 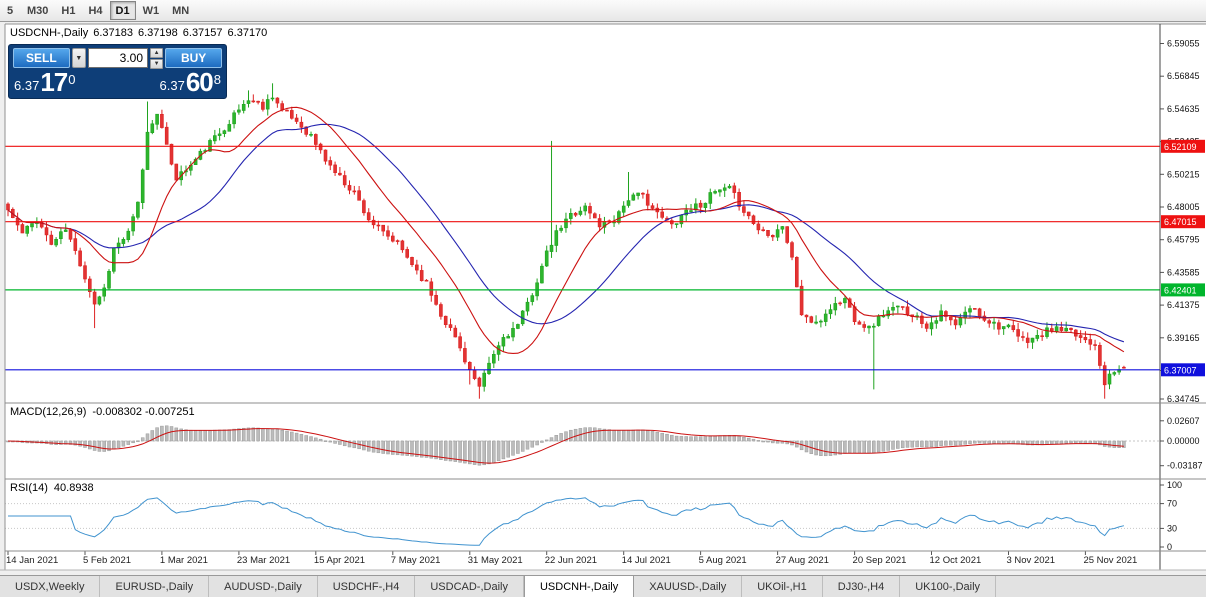 I want to click on rsi-label: RSI(14) 40.8938, so click(x=55, y=488).